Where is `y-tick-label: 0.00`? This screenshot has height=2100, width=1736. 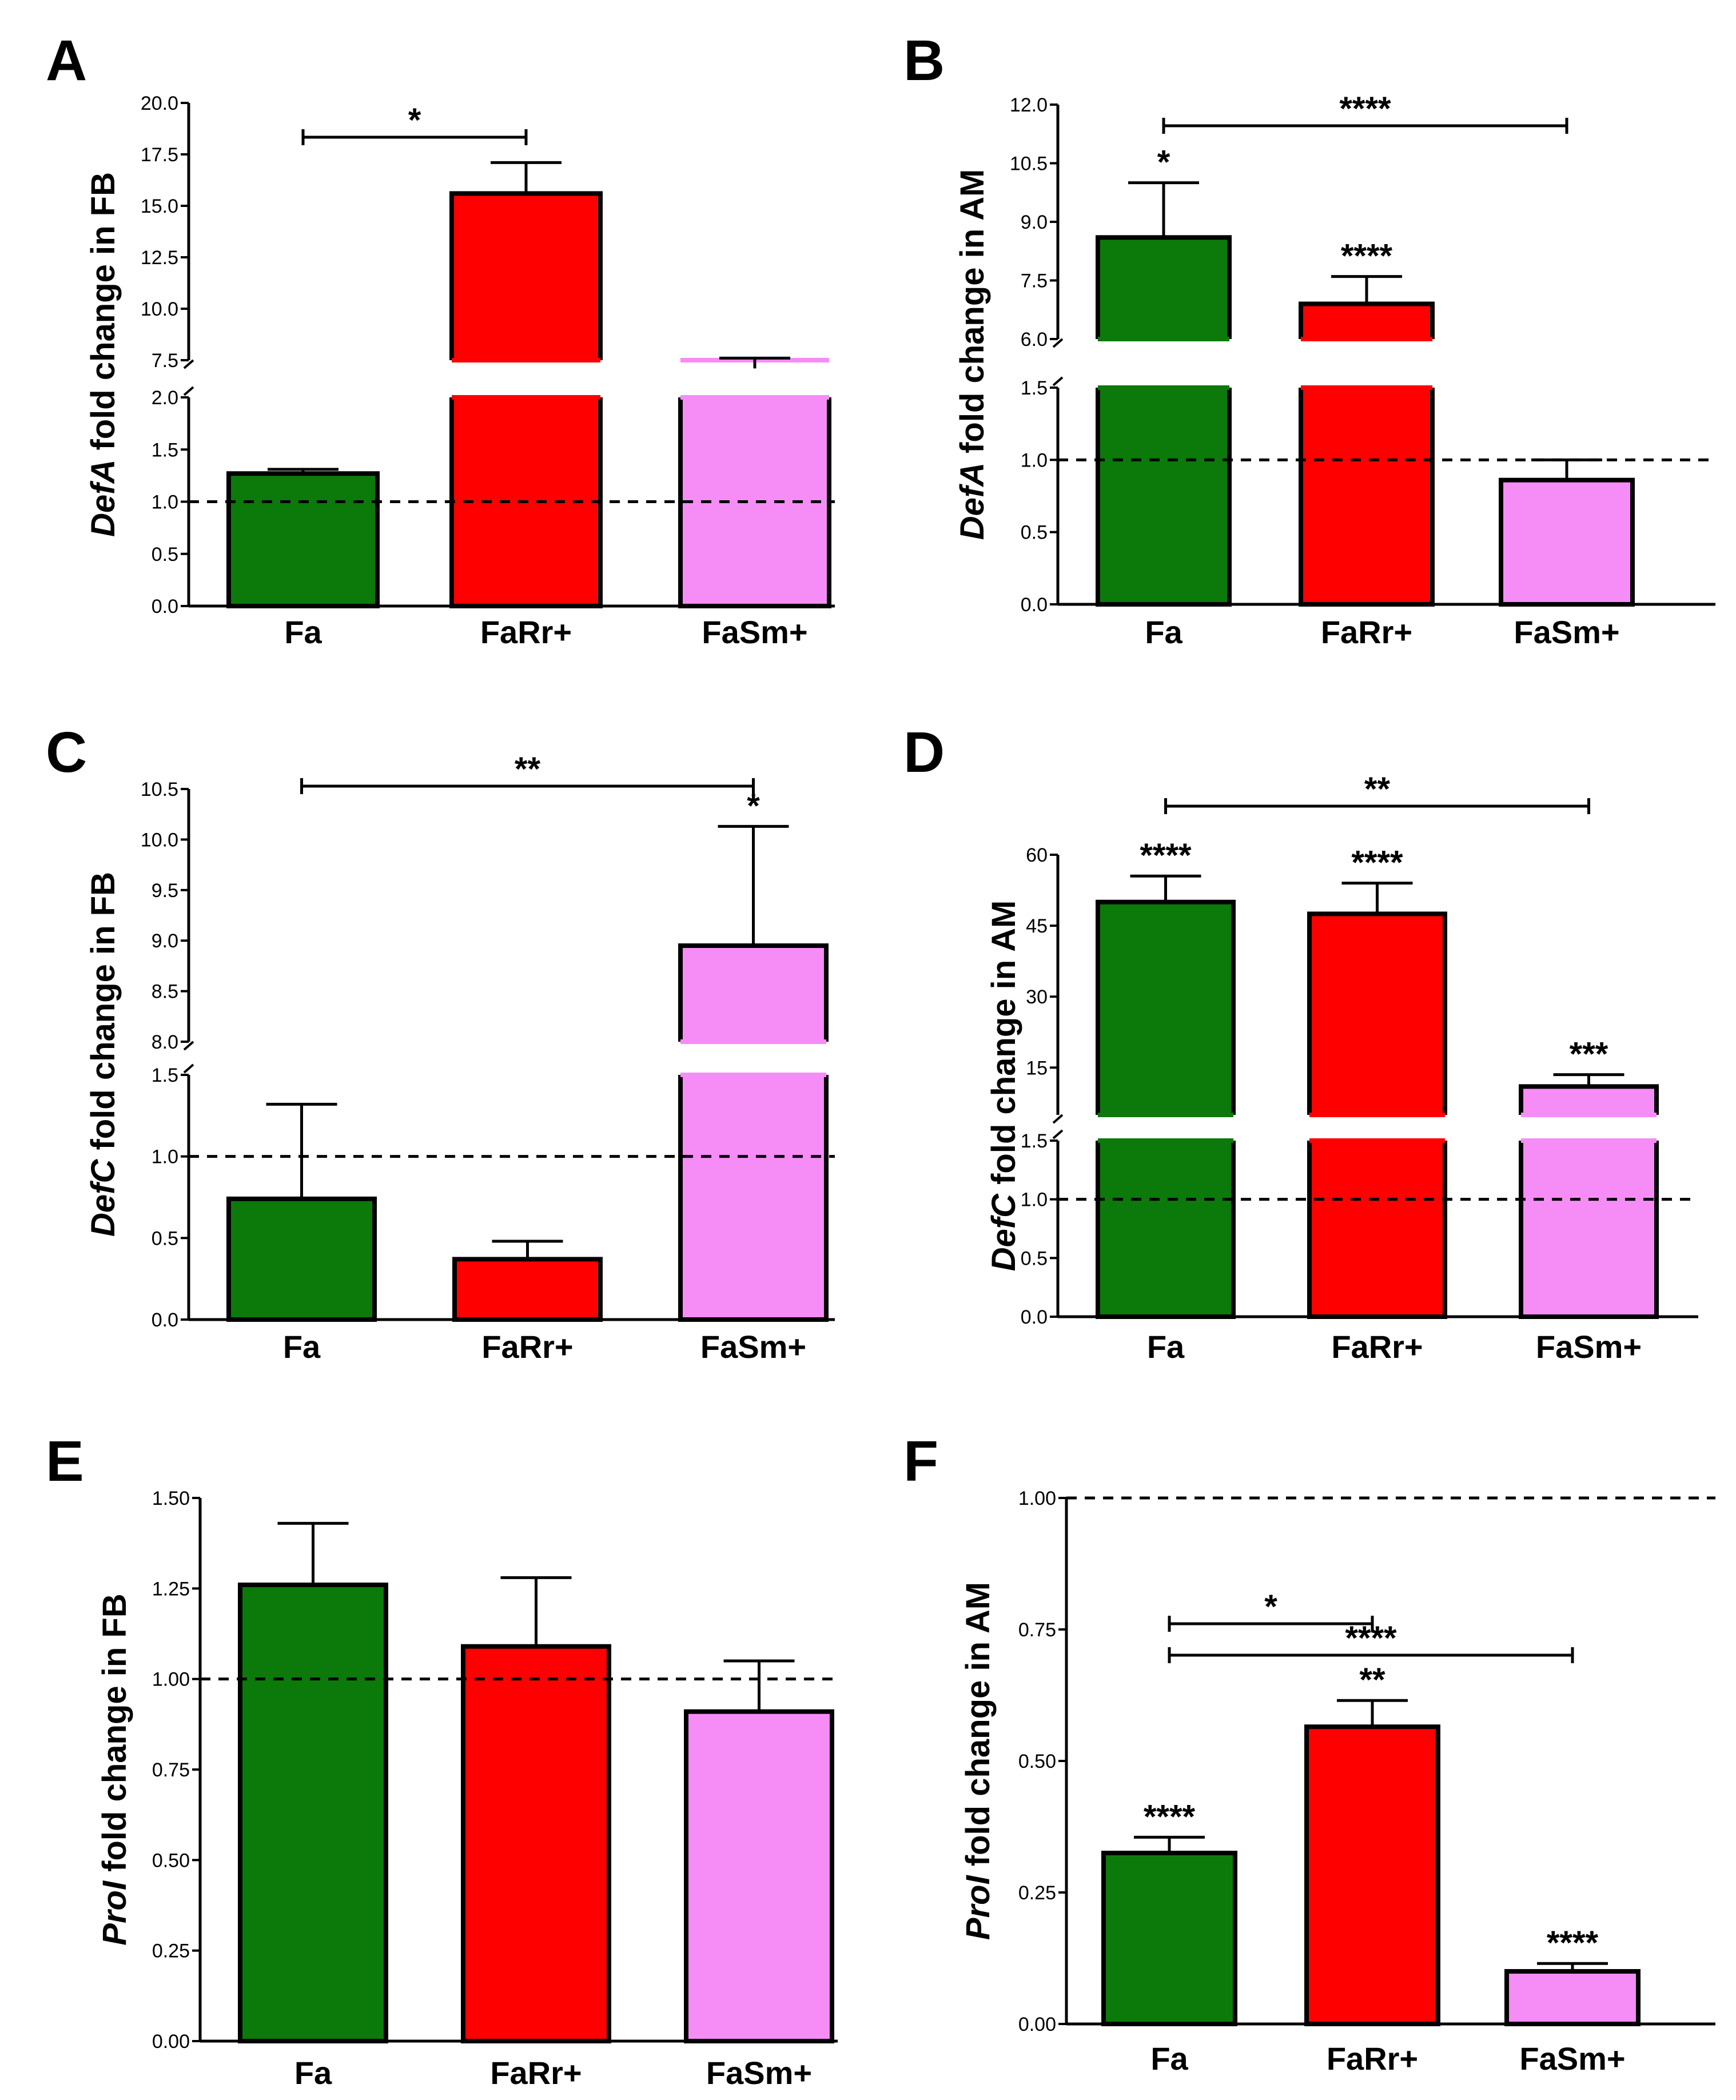
y-tick-label: 0.00 is located at coordinates (1037, 2024).